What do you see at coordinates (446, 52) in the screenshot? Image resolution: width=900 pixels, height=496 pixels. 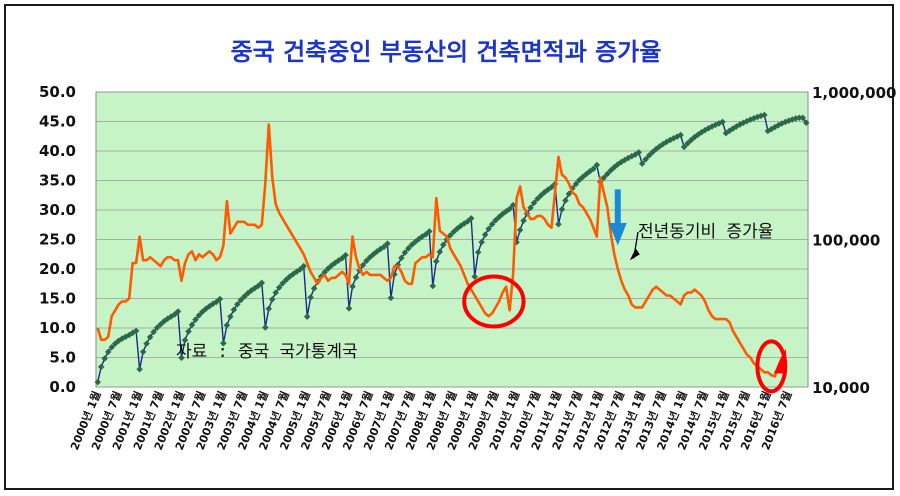 I see `chart-title: 중국 건축중인 부동산의 건축면적과 증가율` at bounding box center [446, 52].